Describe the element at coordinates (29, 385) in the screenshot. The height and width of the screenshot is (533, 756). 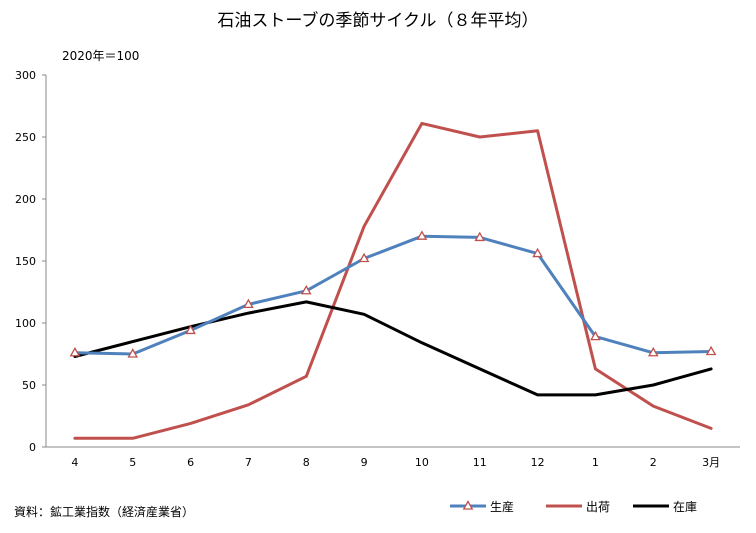
I see `y-tick-label: 50` at that location.